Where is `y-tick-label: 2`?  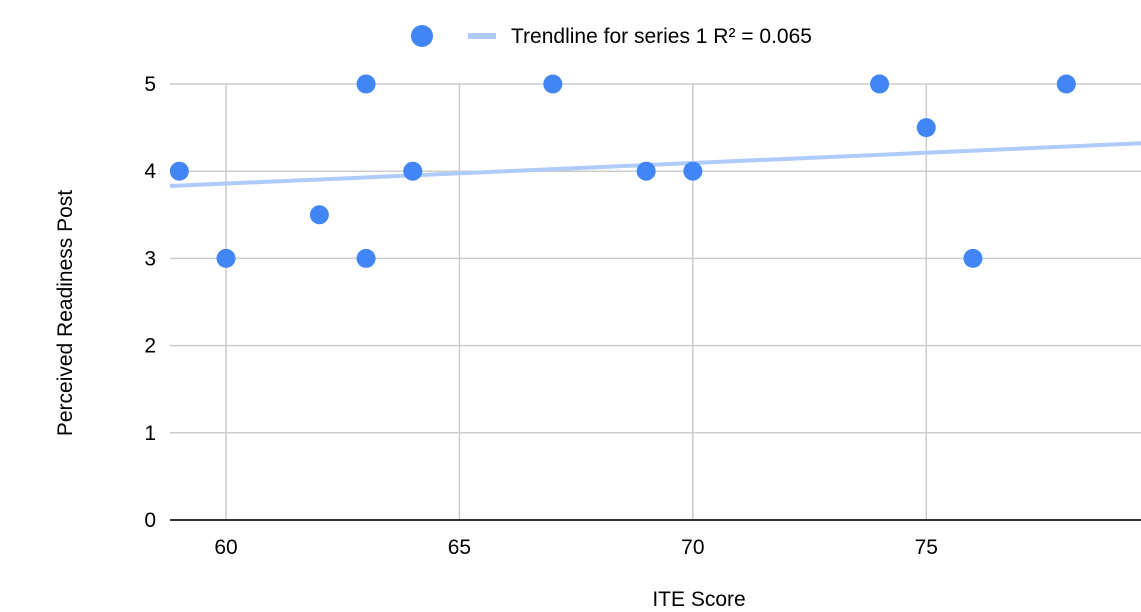 y-tick-label: 2 is located at coordinates (150, 346).